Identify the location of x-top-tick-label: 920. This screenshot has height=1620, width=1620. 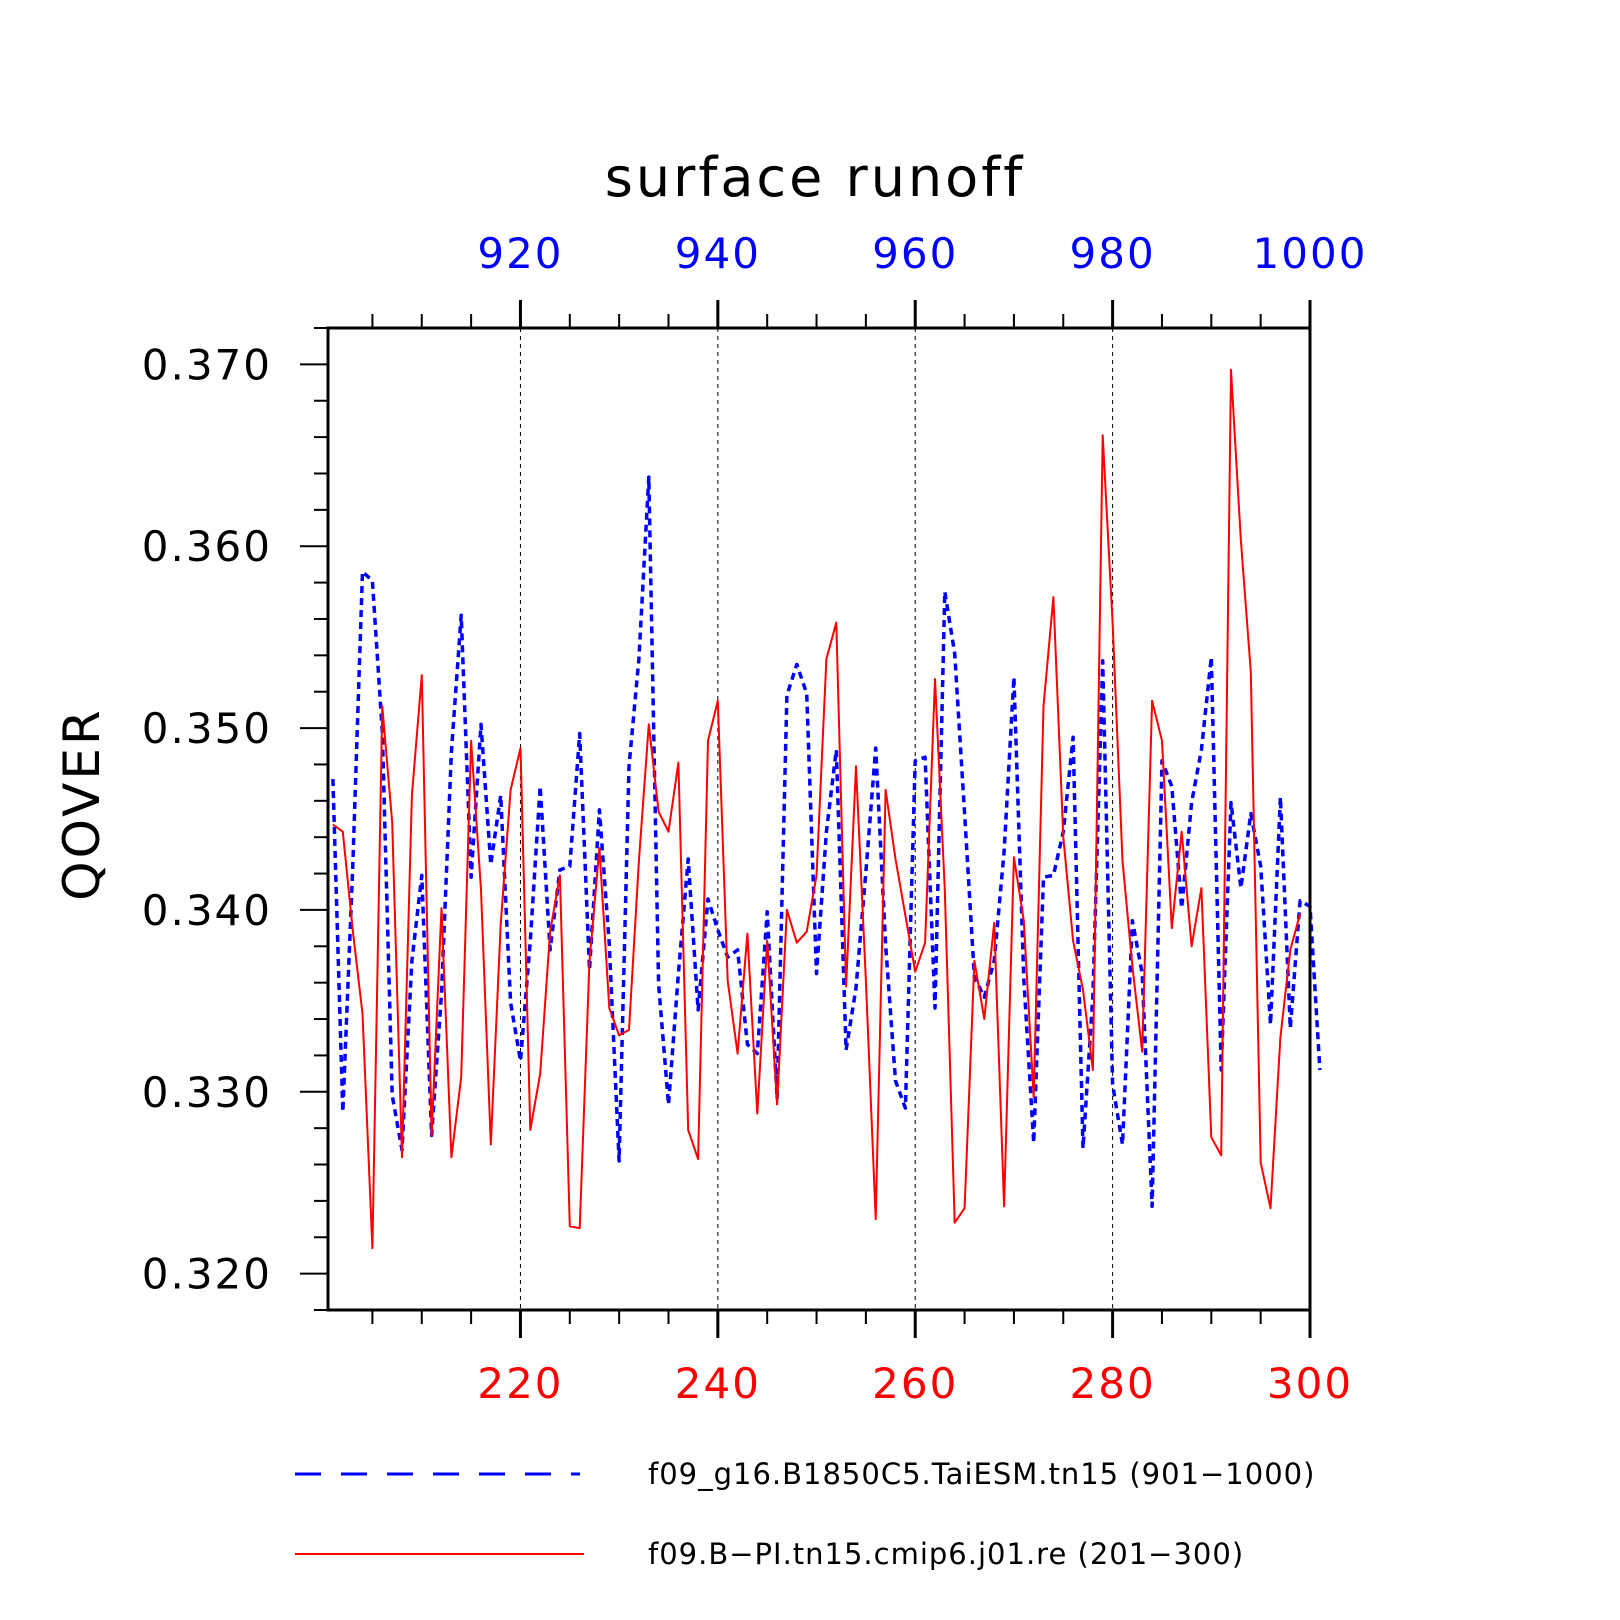
(520, 253).